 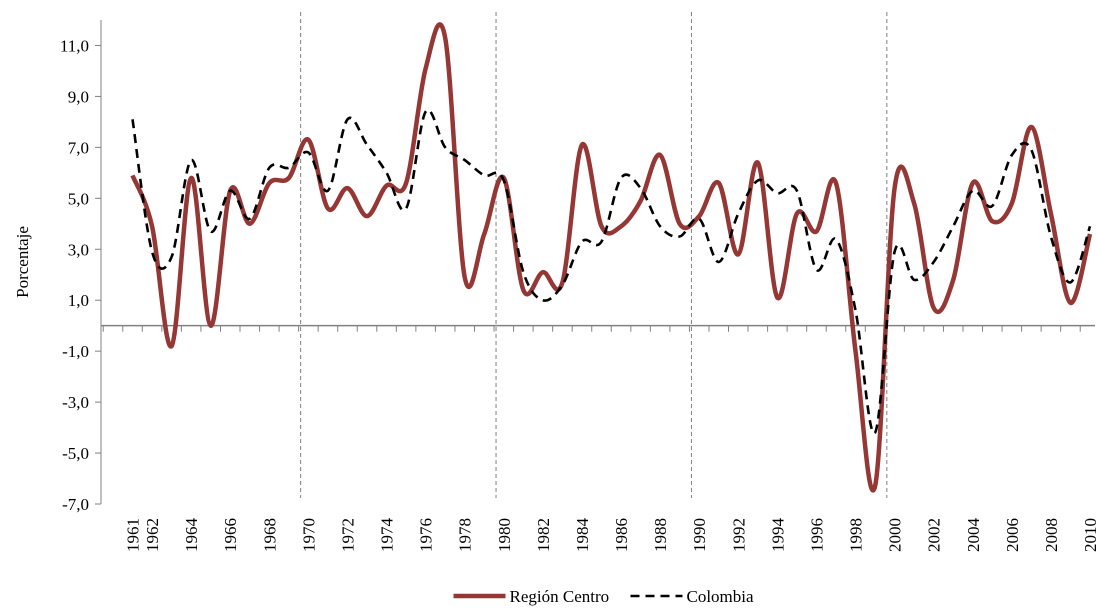 What do you see at coordinates (78, 147) in the screenshot?
I see `y-tick-label: 7,0` at bounding box center [78, 147].